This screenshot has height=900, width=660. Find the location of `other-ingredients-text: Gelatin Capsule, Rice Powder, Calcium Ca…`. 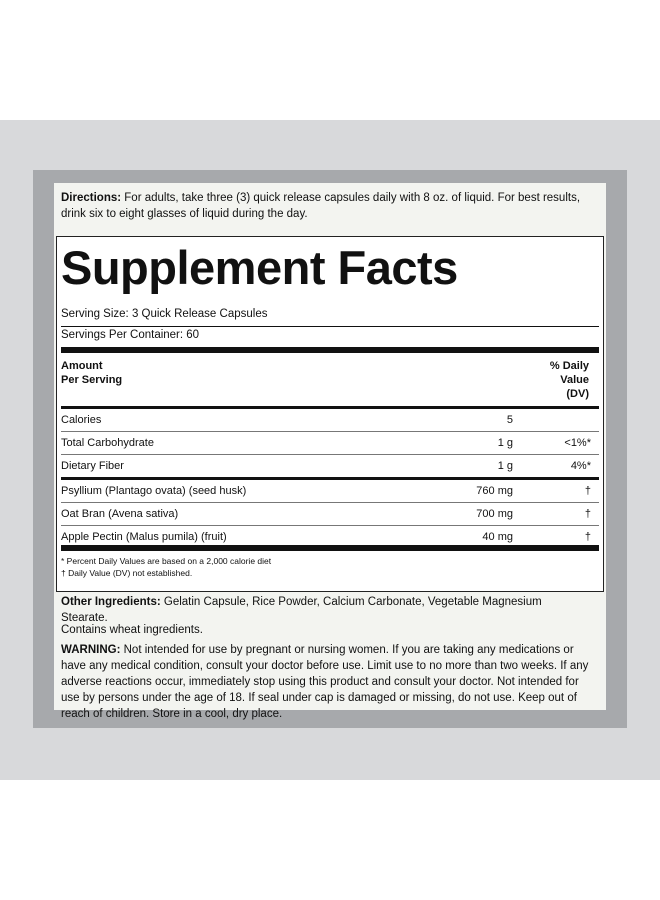

other-ingredients-text: Gelatin Capsule, Rice Powder, Calcium Ca… is located at coordinates (301, 610).